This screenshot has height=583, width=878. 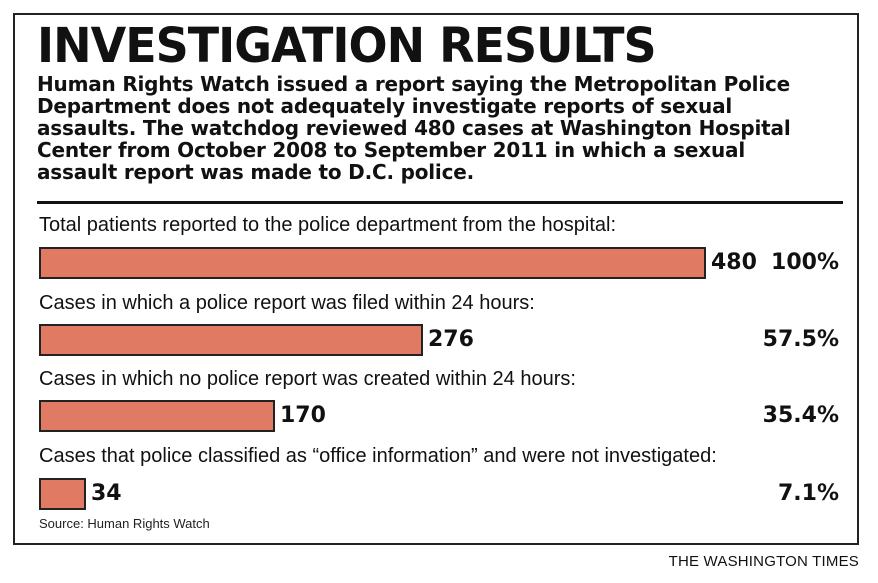 I want to click on bar-percent-label-4: 7.1%, so click(x=808, y=493).